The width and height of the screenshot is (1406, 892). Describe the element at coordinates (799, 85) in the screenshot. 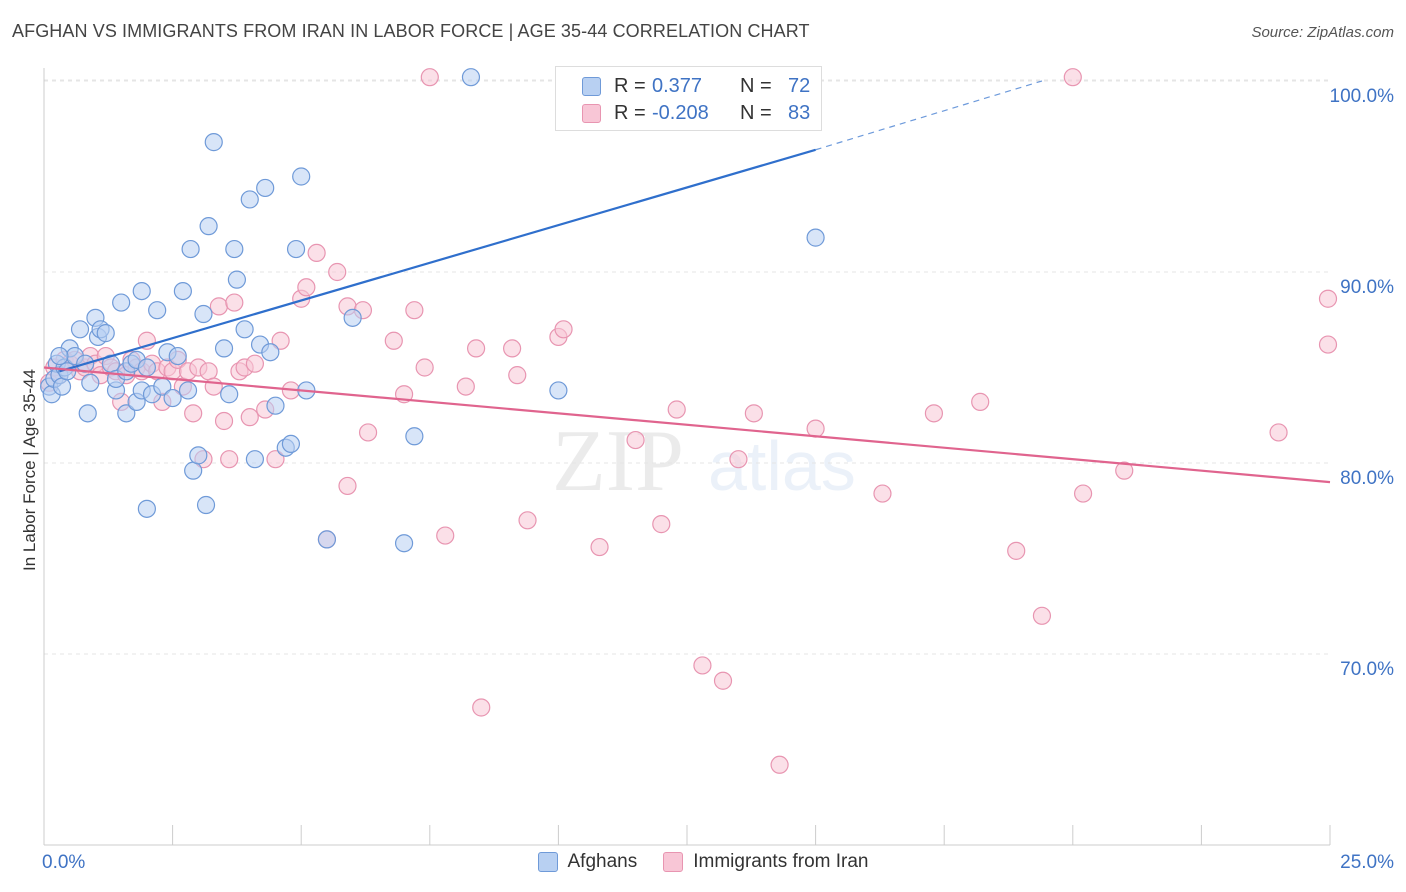

I see `afghans-n-value: 72` at that location.